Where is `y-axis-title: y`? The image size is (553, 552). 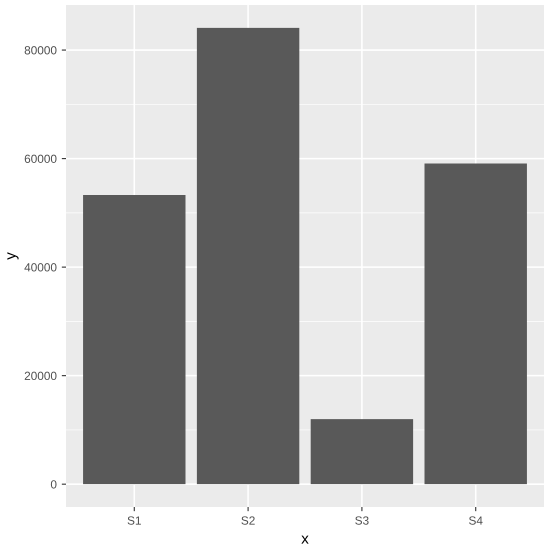
y-axis-title: y is located at coordinates (13, 256).